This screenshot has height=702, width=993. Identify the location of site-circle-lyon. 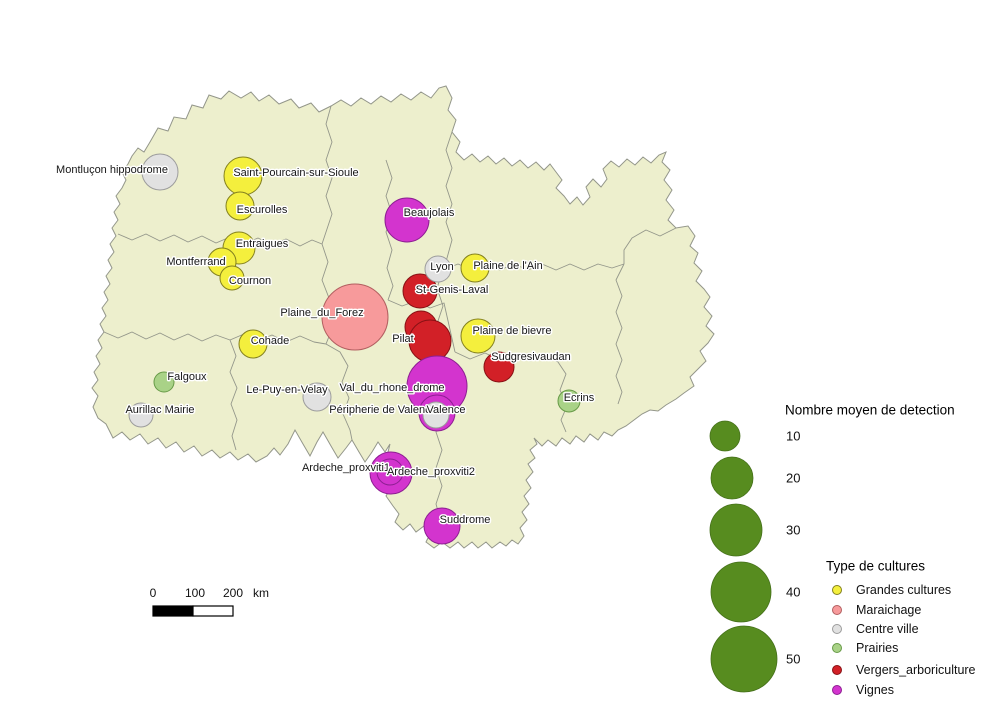
(438, 269).